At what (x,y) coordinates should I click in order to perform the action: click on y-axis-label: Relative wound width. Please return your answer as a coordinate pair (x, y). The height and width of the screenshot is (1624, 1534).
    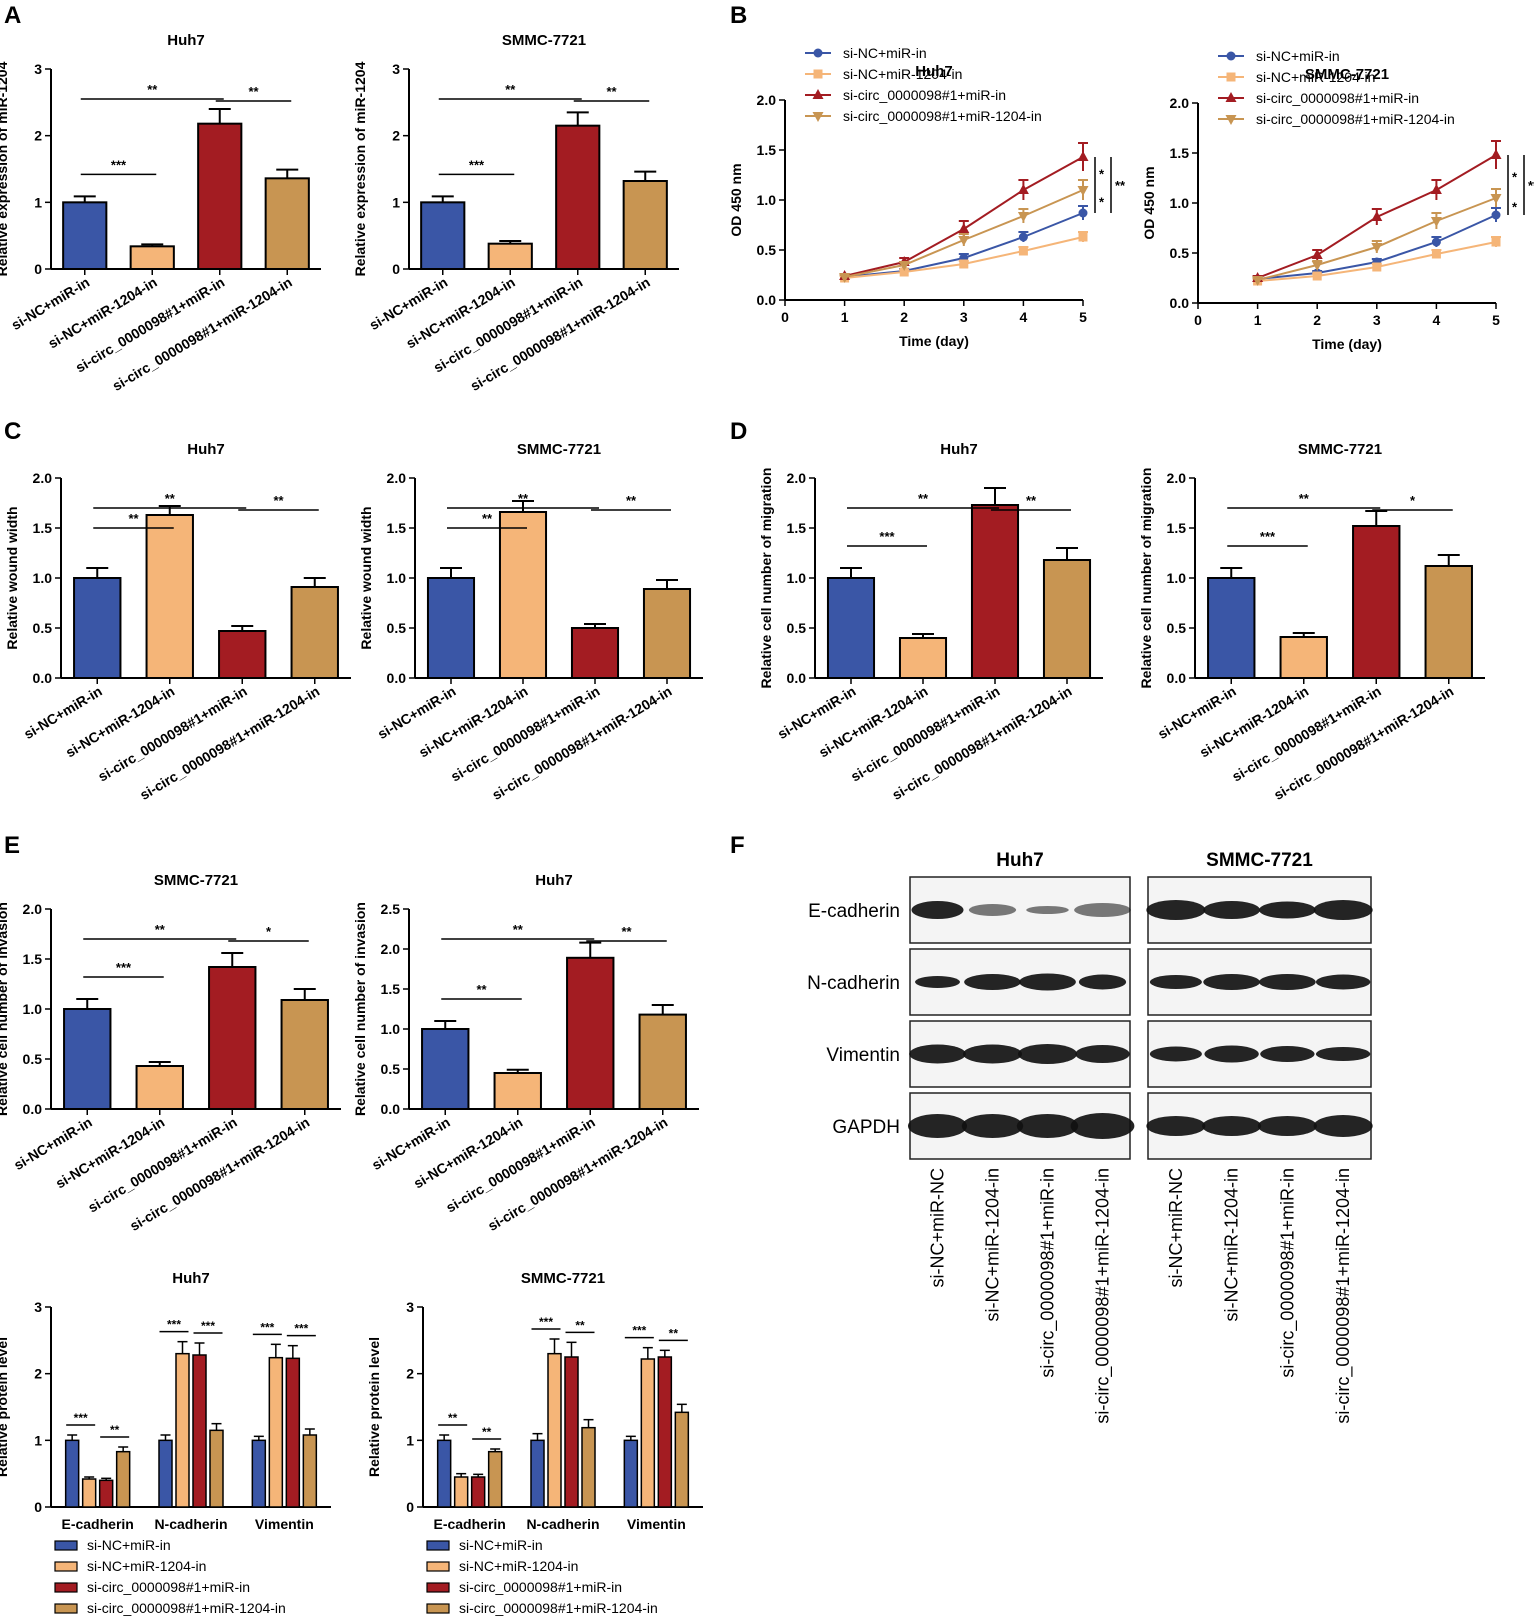
    Looking at the image, I should click on (12, 577).